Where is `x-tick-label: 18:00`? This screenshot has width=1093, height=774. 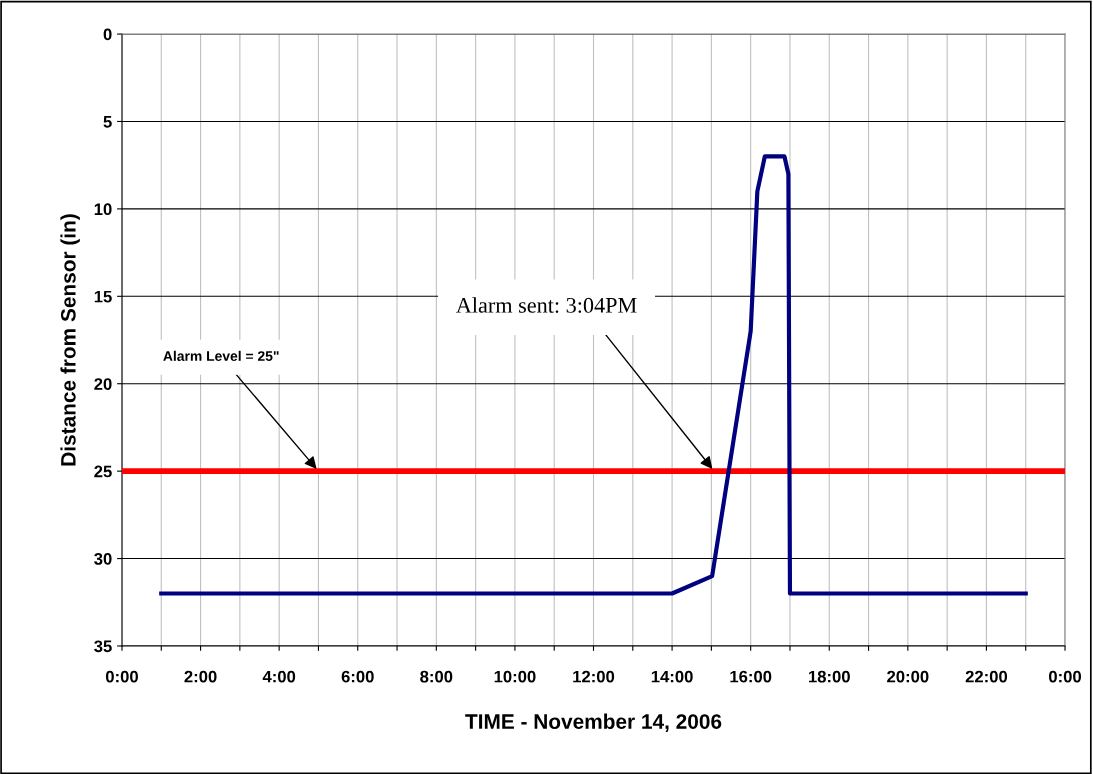
x-tick-label: 18:00 is located at coordinates (829, 676).